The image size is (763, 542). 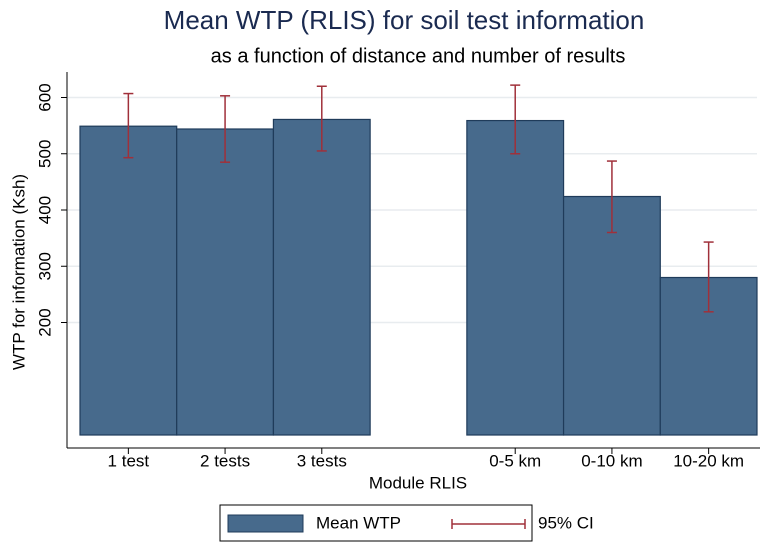 I want to click on x-axis-title: Module RLIS, so click(x=418, y=482).